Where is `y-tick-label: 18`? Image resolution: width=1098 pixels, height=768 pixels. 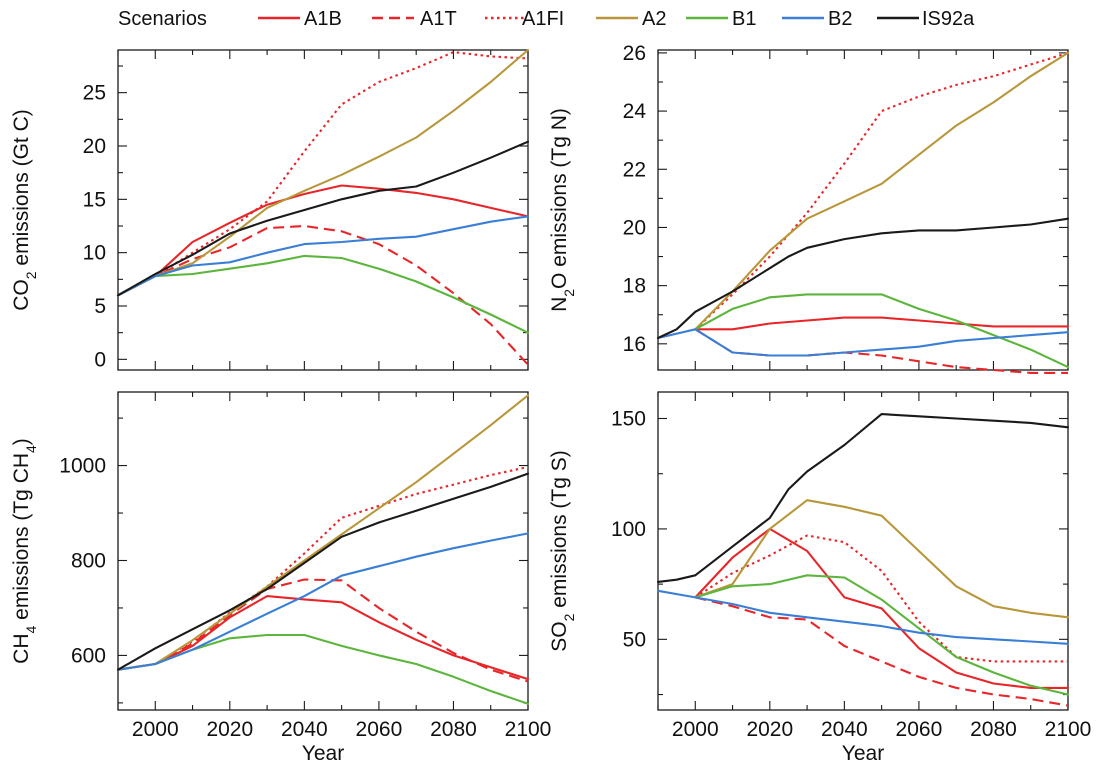
y-tick-label: 18 is located at coordinates (634, 286).